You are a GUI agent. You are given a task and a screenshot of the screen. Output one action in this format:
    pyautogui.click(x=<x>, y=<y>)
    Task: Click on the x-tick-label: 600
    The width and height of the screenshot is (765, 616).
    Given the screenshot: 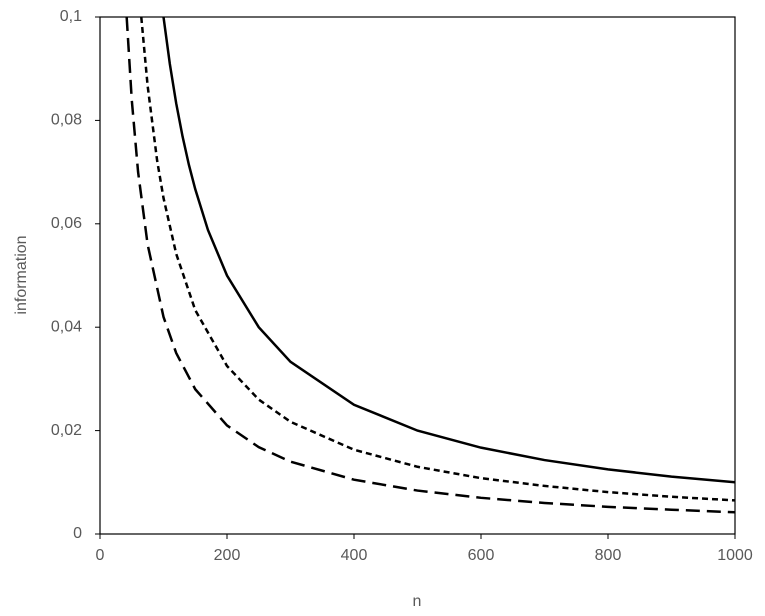 What is the action you would take?
    pyautogui.click(x=481, y=555)
    